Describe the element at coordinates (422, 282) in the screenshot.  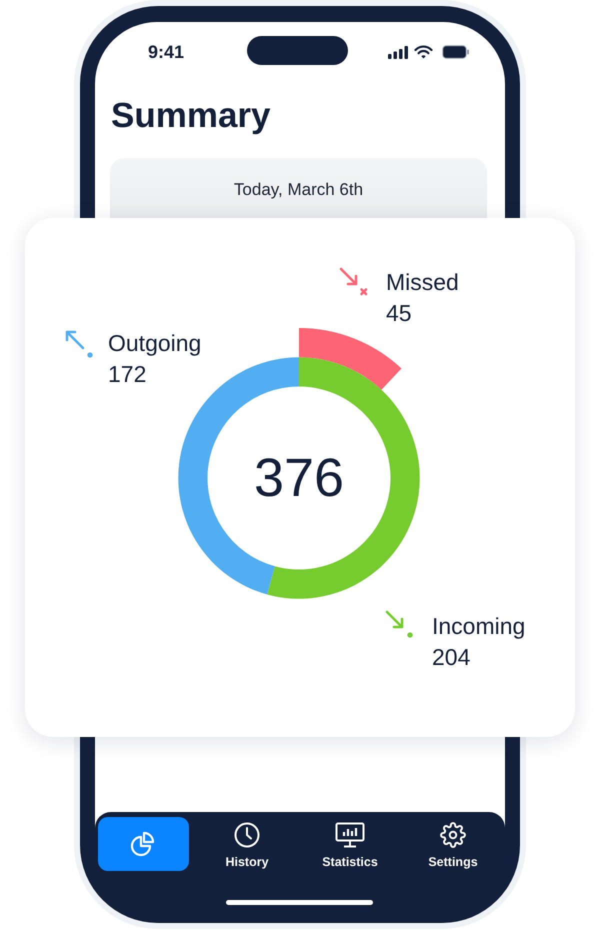
I see `category-label: Missed` at that location.